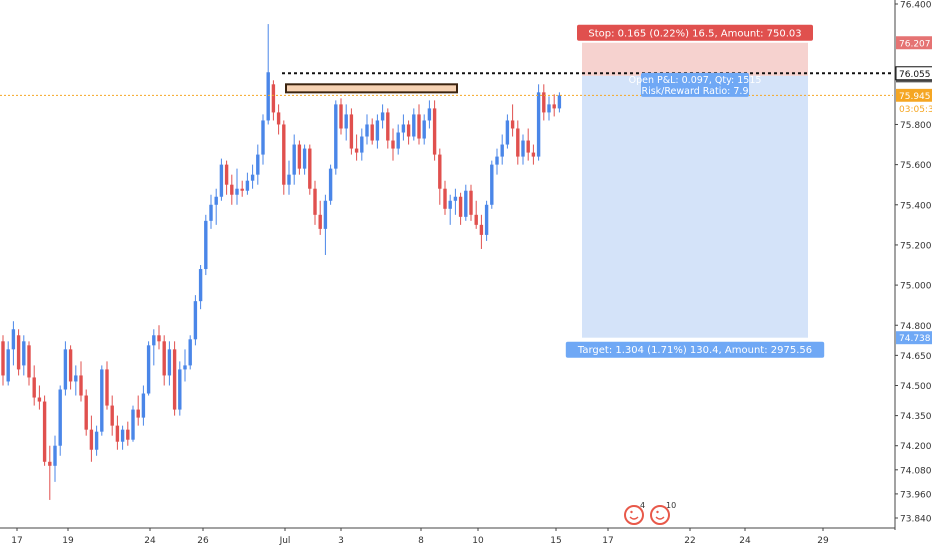 This screenshot has width=932, height=550. What do you see at coordinates (916, 520) in the screenshot?
I see `price-tick-label: 73.840` at bounding box center [916, 520].